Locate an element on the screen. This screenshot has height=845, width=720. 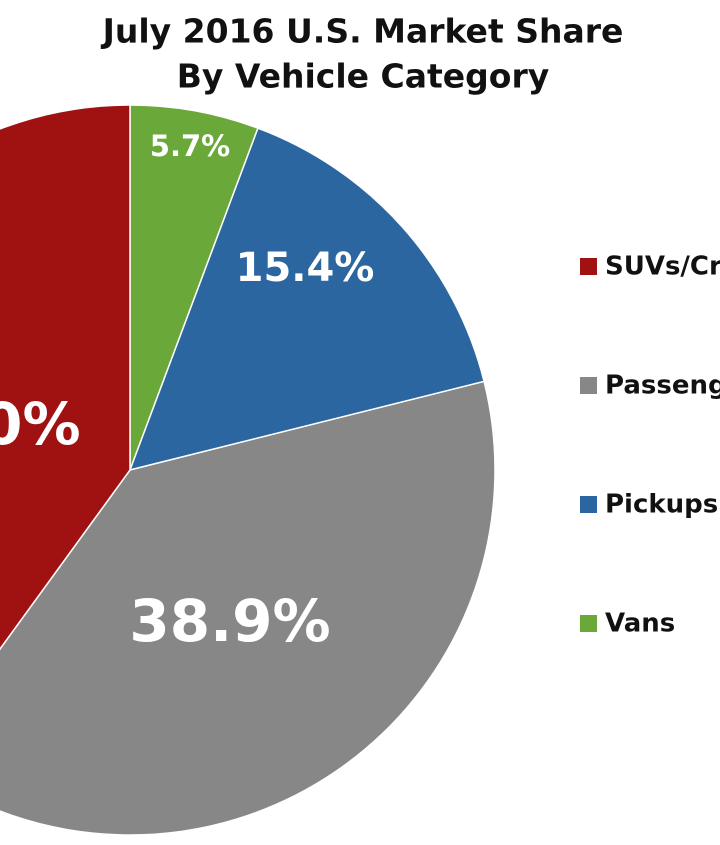
legend-label: Vans is located at coordinates (640, 624).